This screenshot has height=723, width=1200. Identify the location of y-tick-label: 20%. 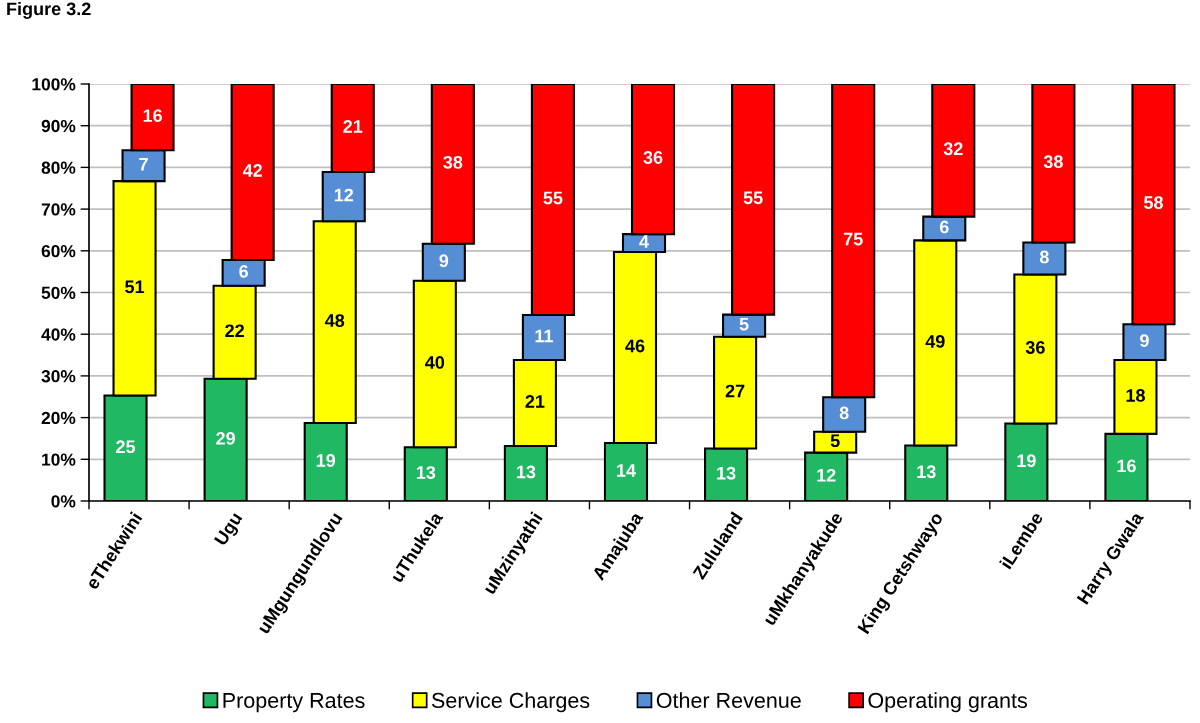
(58, 418).